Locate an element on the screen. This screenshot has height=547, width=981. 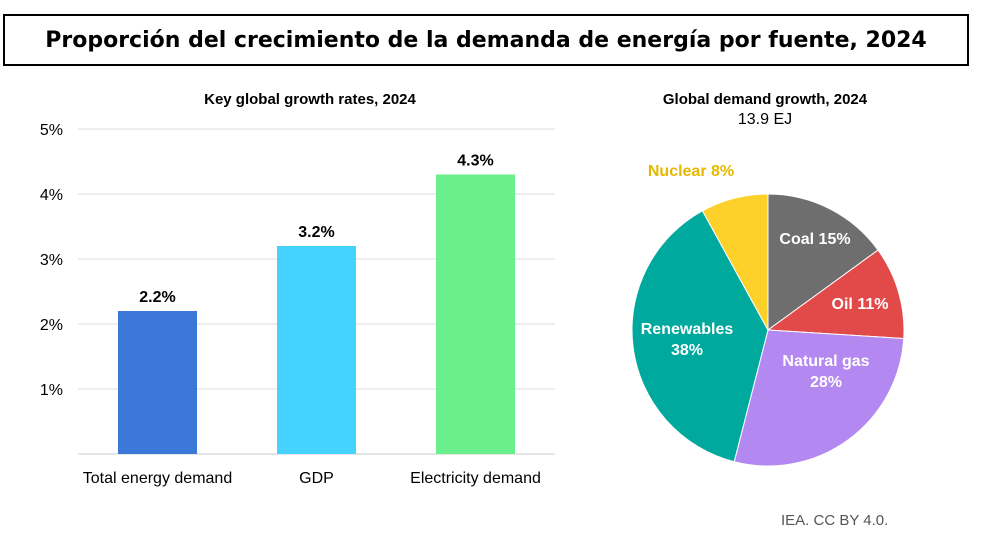
y-tick-label: 2% is located at coordinates (51, 325).